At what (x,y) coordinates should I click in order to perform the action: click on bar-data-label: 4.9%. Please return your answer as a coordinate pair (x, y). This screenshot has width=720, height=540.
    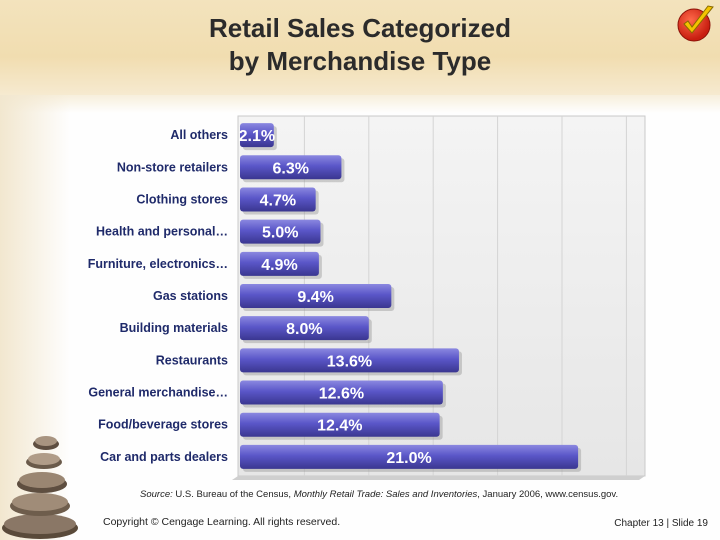
    Looking at the image, I should click on (279, 265).